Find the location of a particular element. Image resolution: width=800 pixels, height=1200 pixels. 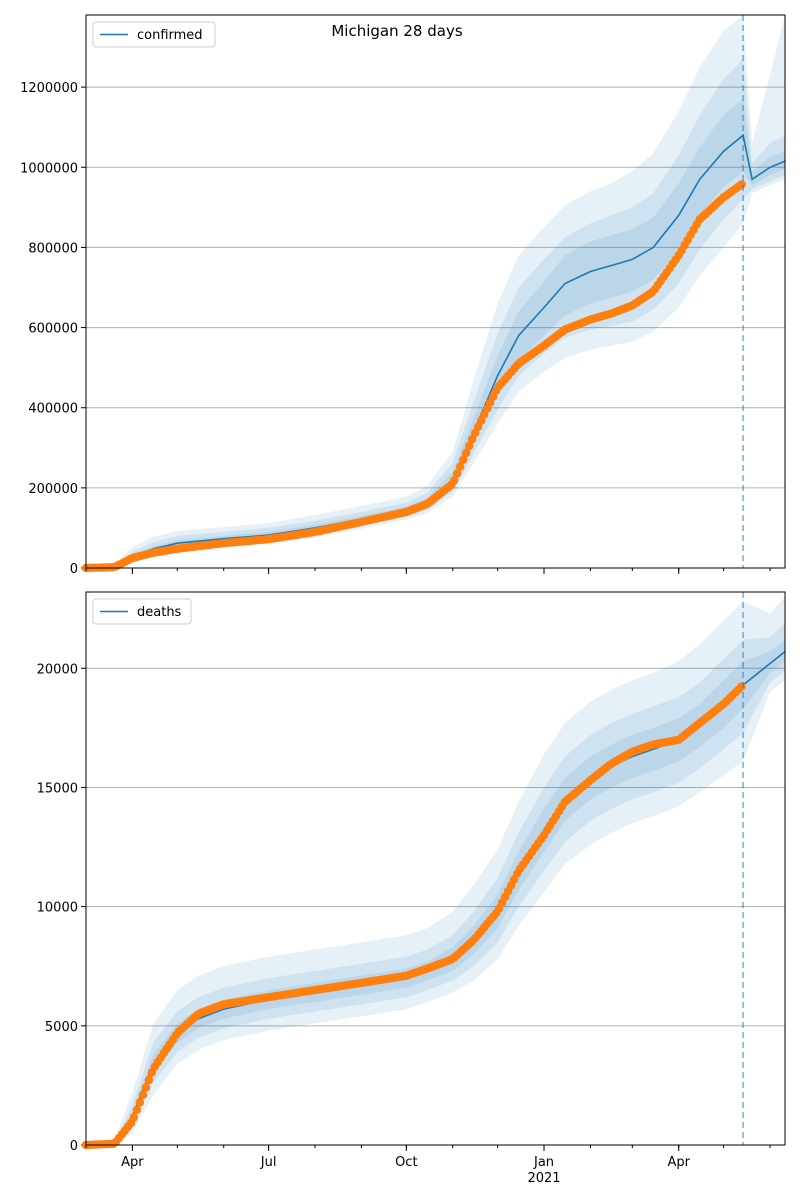

y-tick-label: 10000 is located at coordinates (57, 908).